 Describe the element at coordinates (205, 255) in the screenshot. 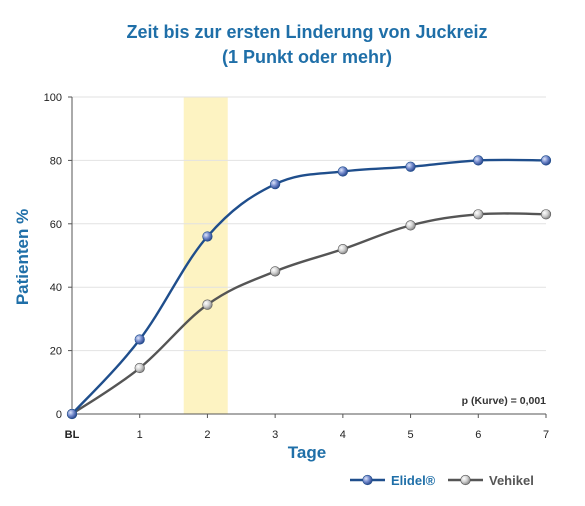

I see `highlight-band` at that location.